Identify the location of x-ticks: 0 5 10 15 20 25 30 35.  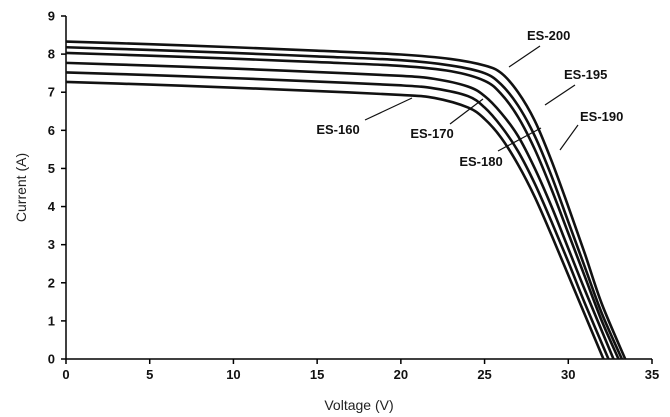
(360, 370).